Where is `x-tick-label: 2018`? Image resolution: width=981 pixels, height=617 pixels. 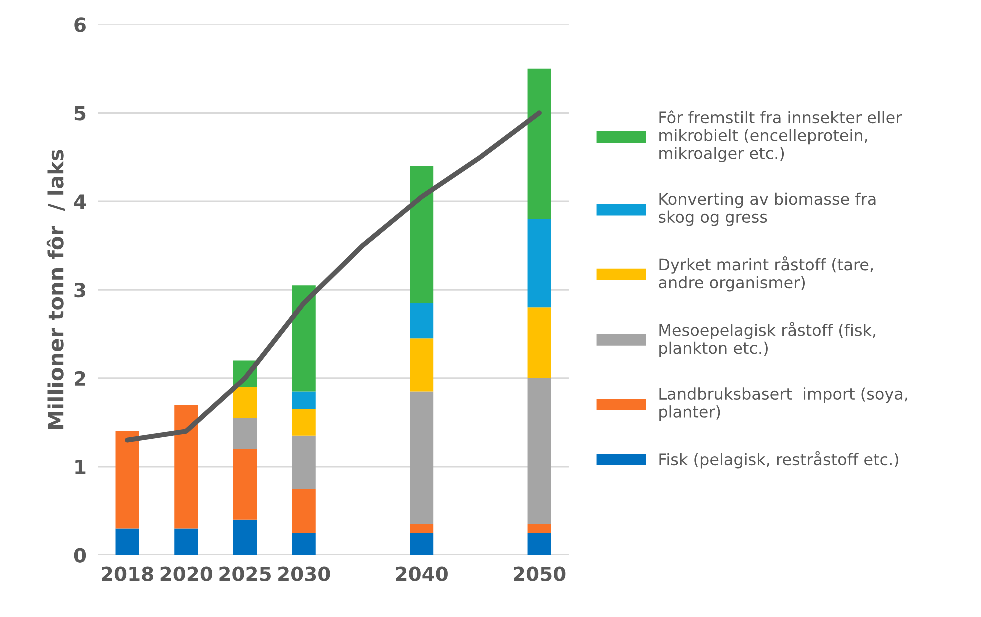 x-tick-label: 2018 is located at coordinates (128, 574).